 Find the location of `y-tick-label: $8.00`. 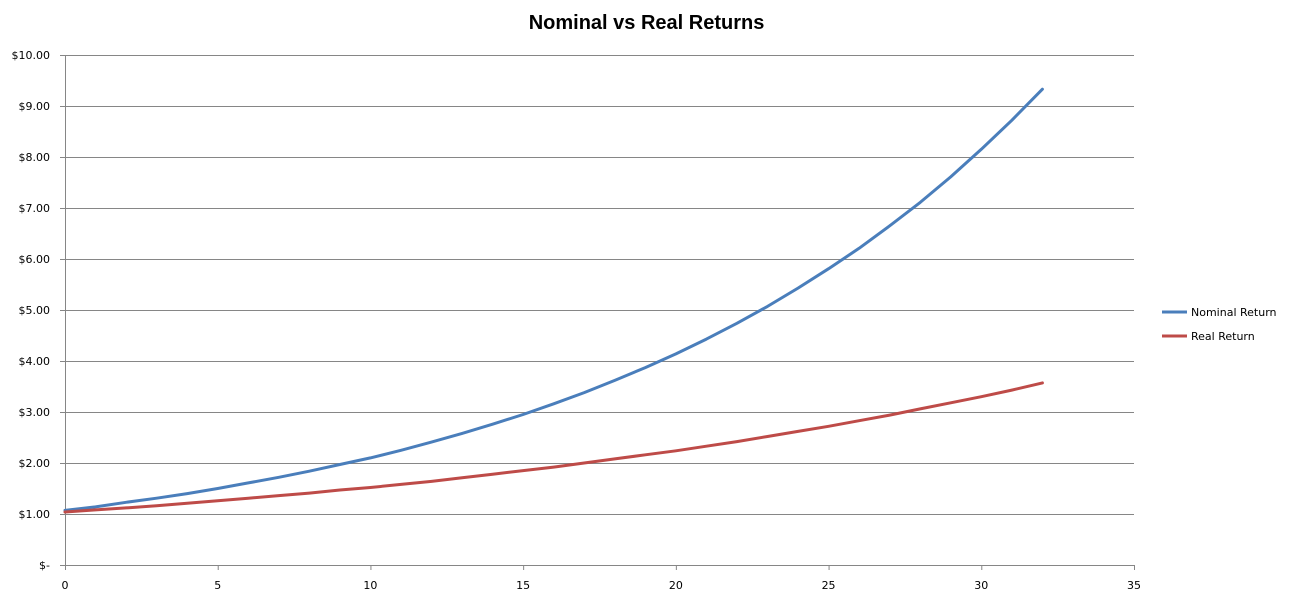

y-tick-label: $8.00 is located at coordinates (35, 157).